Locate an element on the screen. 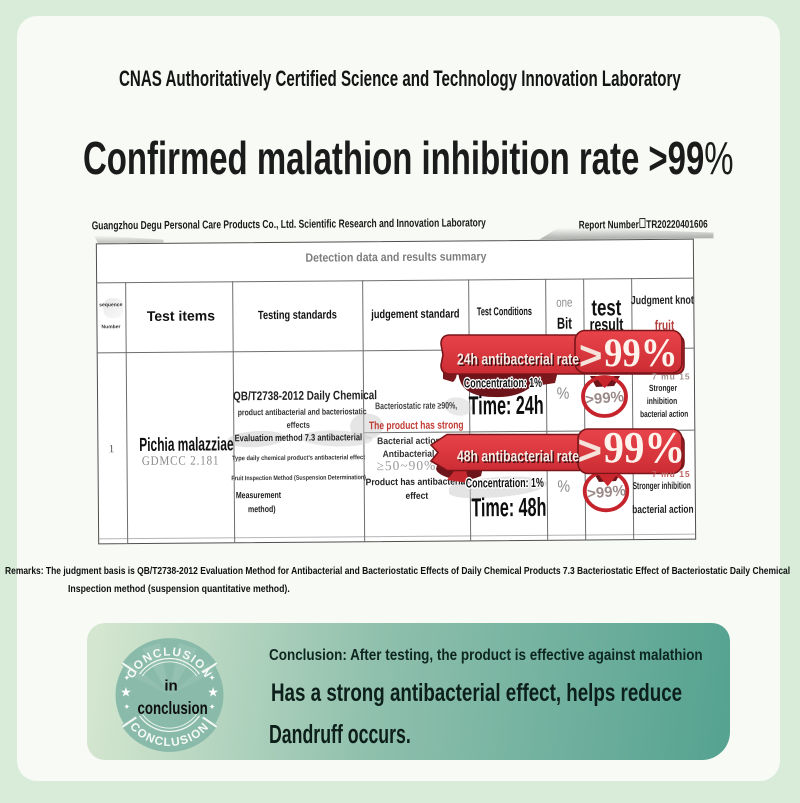 The image size is (800, 803). svg-text: in is located at coordinates (170, 686).